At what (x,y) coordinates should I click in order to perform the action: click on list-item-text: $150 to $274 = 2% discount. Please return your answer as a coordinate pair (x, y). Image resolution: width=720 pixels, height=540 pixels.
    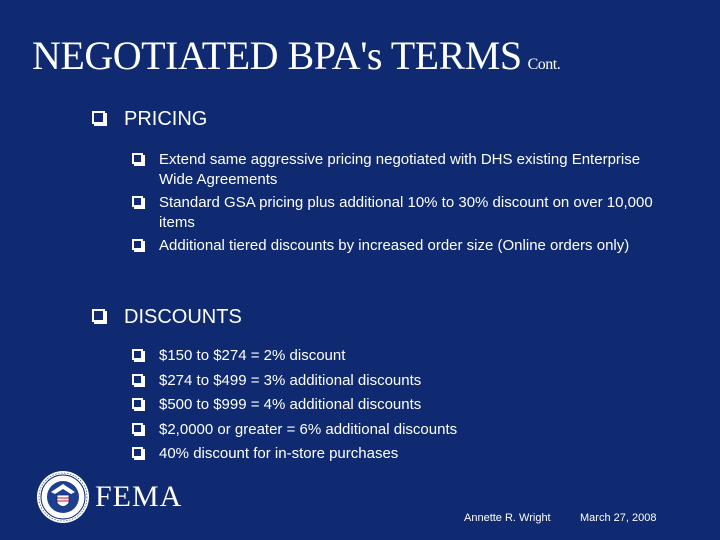
    Looking at the image, I should click on (252, 355).